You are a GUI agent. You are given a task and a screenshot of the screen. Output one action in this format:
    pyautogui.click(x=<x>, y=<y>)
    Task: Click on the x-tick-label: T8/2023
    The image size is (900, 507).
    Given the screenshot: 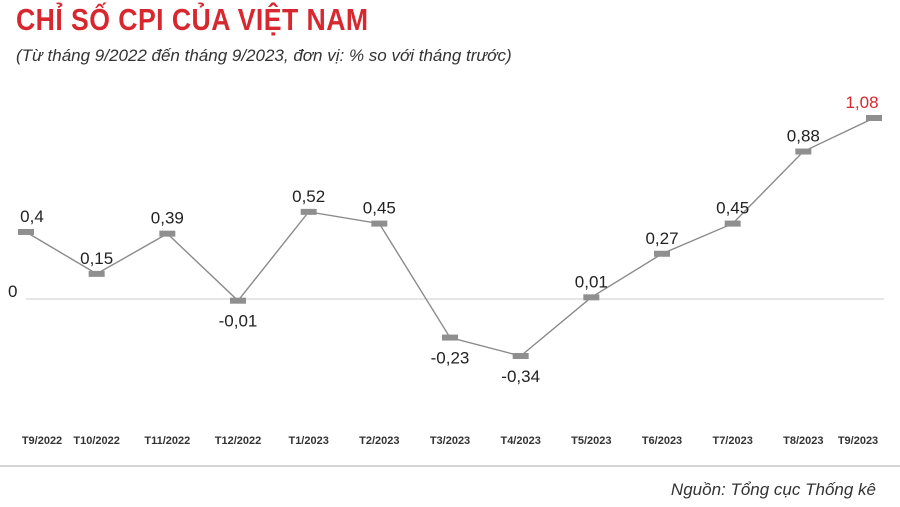 What is the action you would take?
    pyautogui.click(x=803, y=441)
    